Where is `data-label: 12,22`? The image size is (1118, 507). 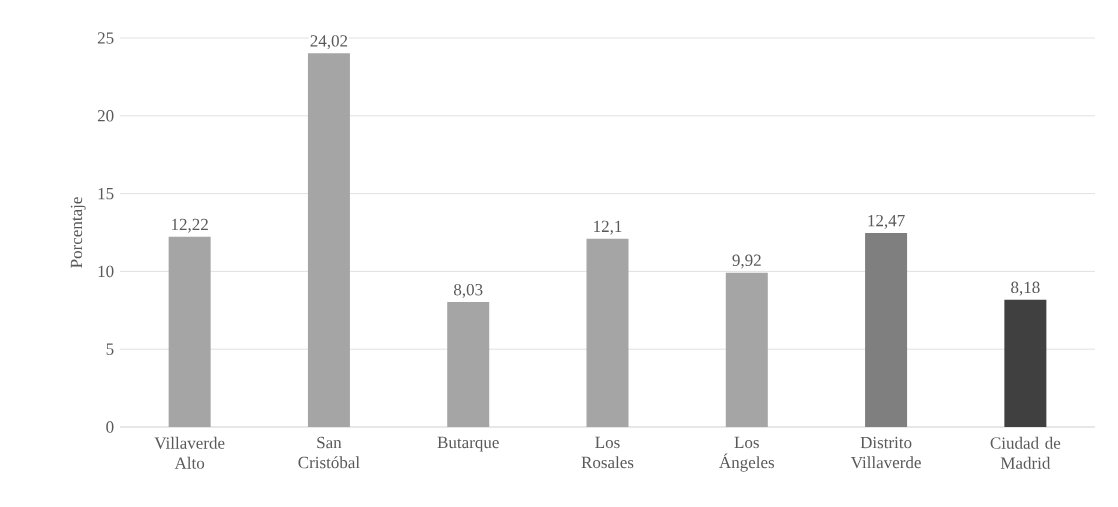 data-label: 12,22 is located at coordinates (190, 225).